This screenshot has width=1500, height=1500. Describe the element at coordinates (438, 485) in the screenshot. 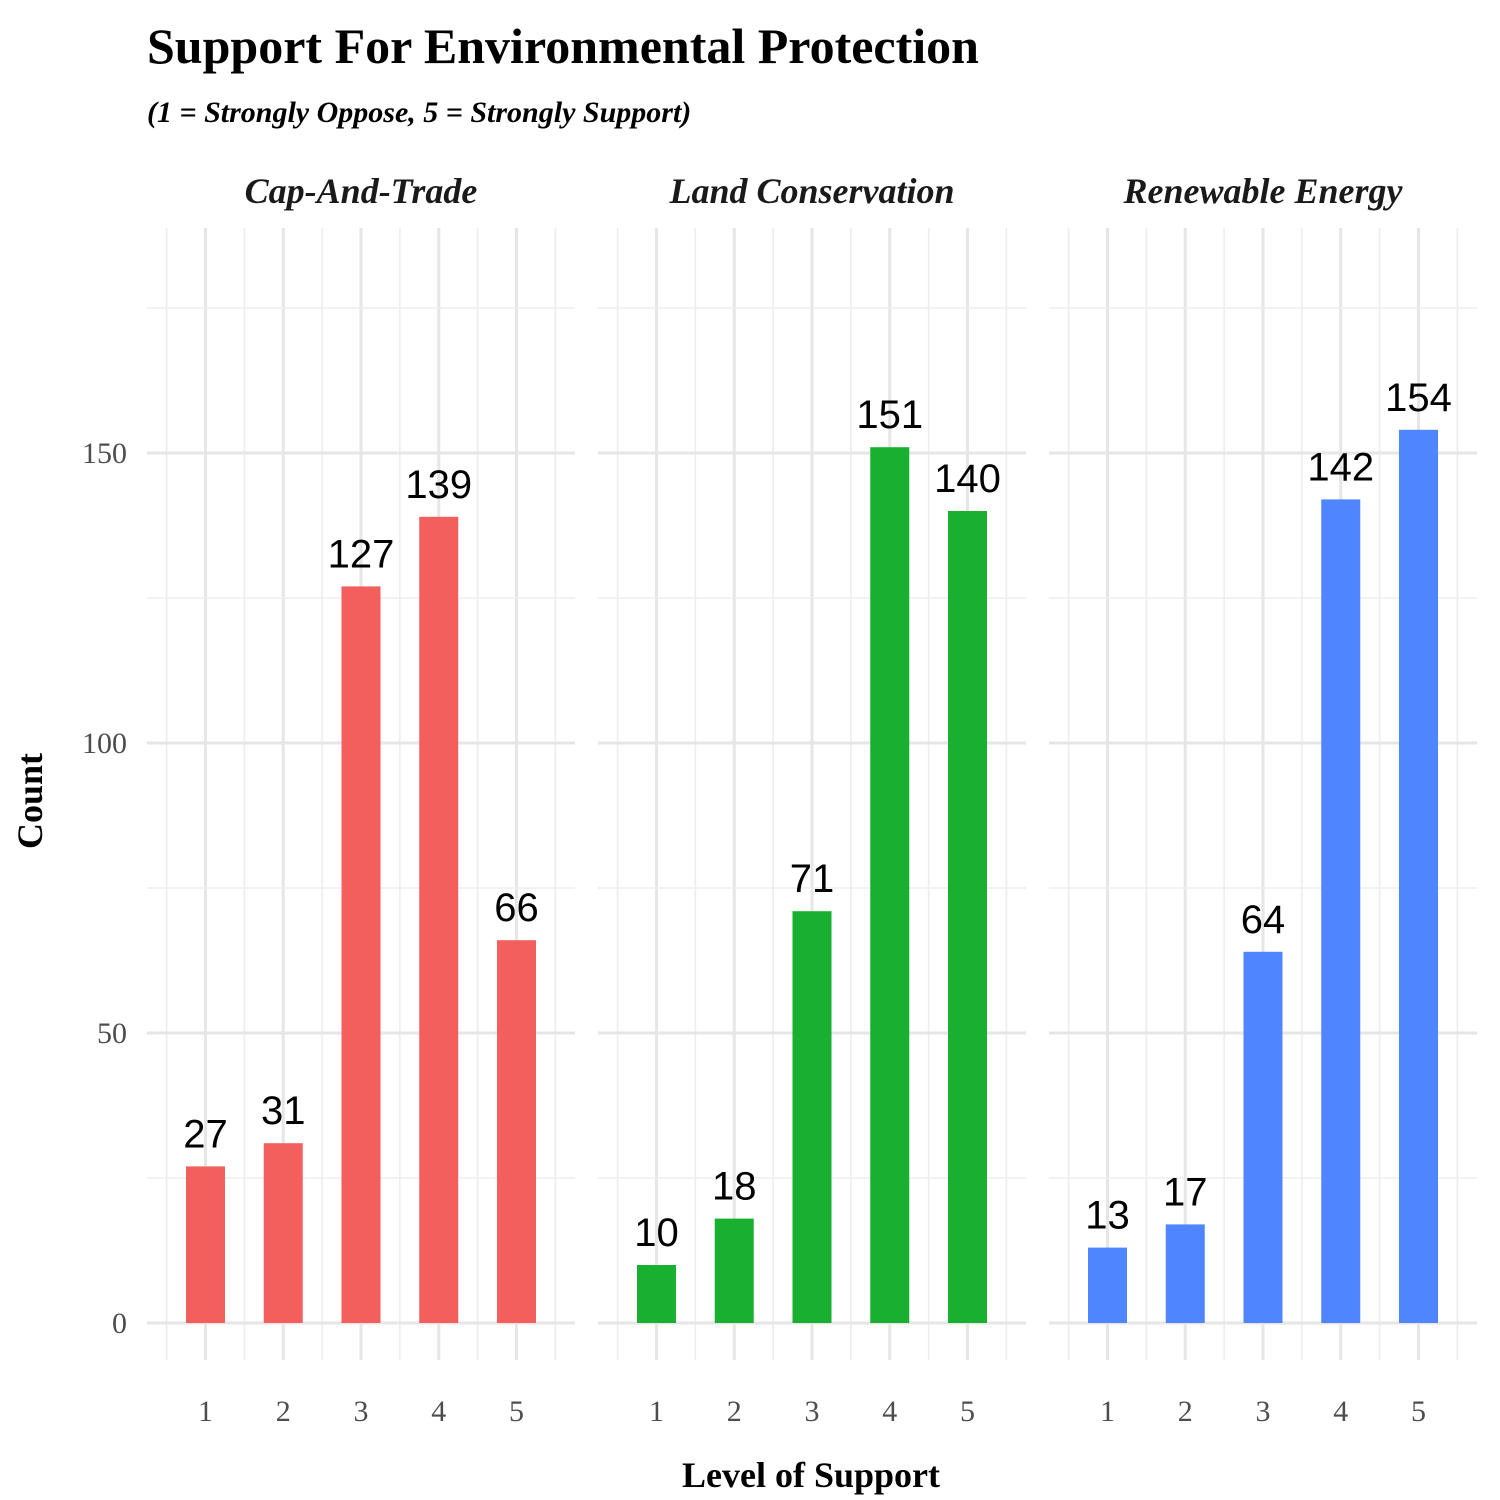

I see `bar-value-label: 139` at that location.